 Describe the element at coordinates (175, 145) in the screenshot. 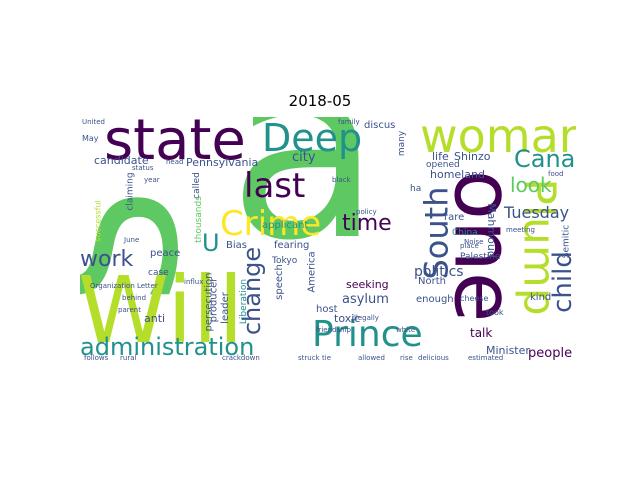

I see `word-state: state` at that location.